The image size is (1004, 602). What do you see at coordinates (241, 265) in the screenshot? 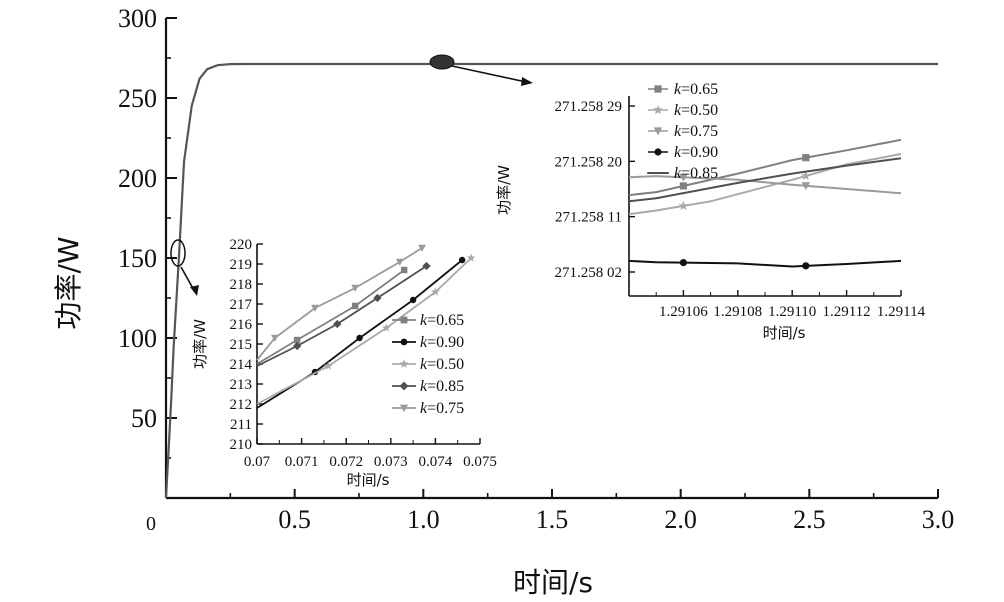
I see `inset-small-y-tick-label: 219` at bounding box center [241, 265].